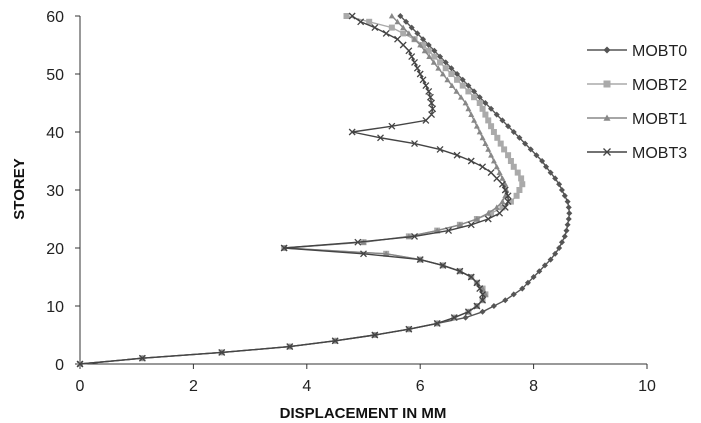 Image resolution: width=701 pixels, height=423 pixels. Describe the element at coordinates (366, 379) in the screenshot. I see `x-axis-ticks: 0 2 4 6 8 10` at that location.